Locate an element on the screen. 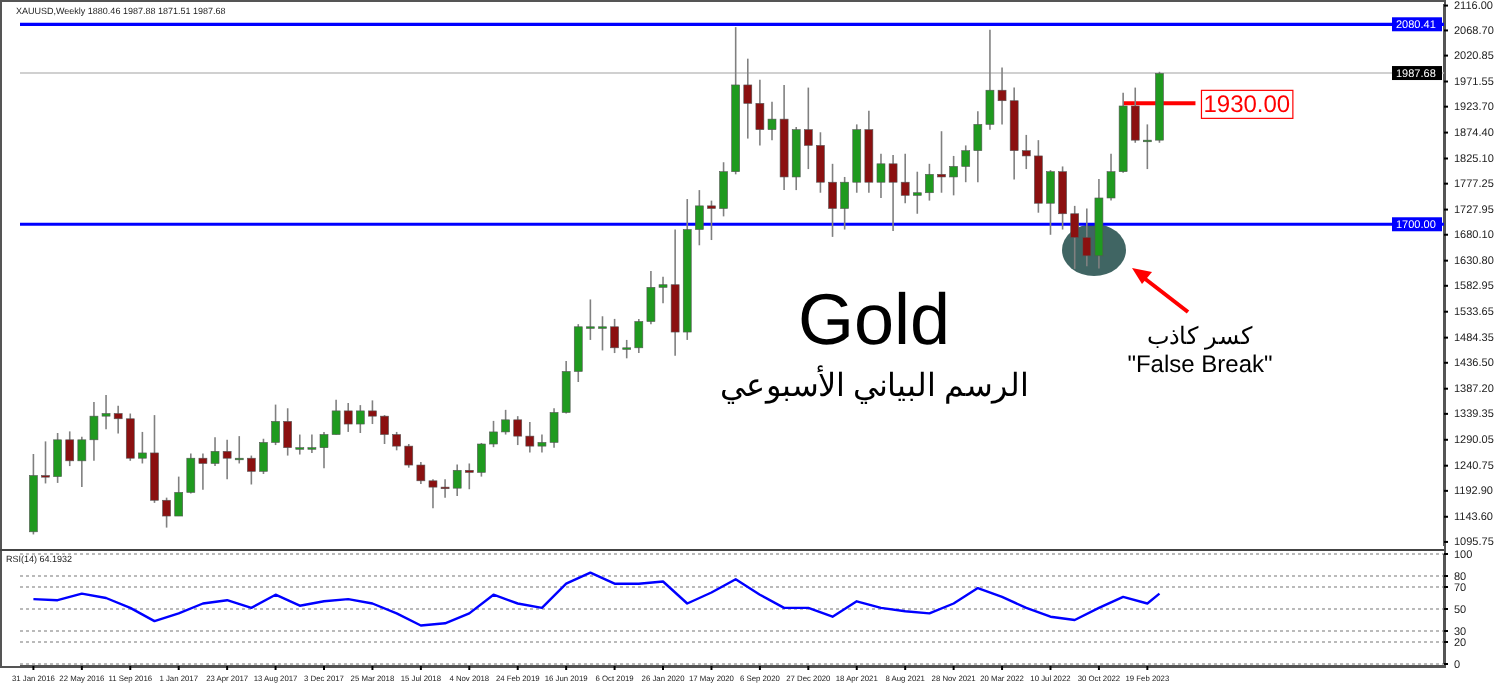 The height and width of the screenshot is (692, 1500). ref-line-label: 1930.00 is located at coordinates (1247, 104).